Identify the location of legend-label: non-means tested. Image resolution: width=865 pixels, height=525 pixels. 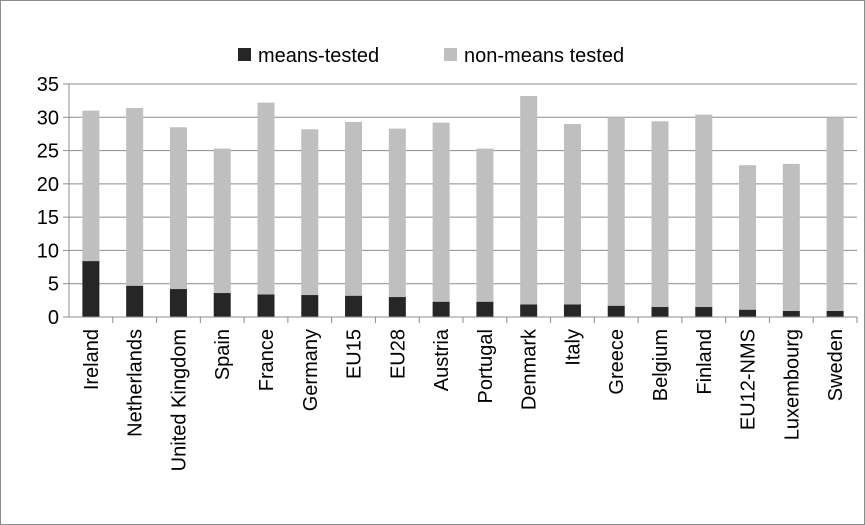
(544, 56).